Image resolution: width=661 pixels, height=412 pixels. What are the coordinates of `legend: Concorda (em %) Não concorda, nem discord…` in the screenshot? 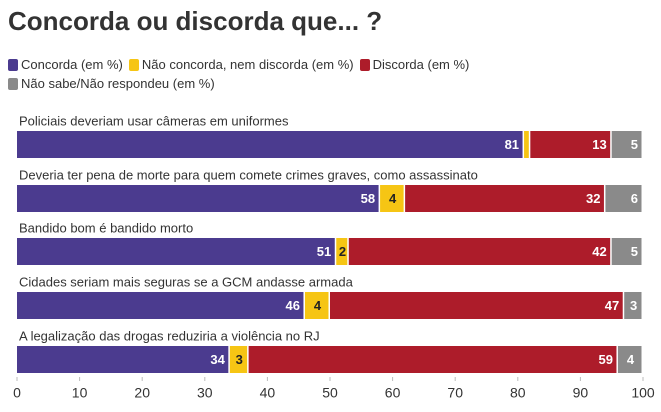 It's located at (328, 74).